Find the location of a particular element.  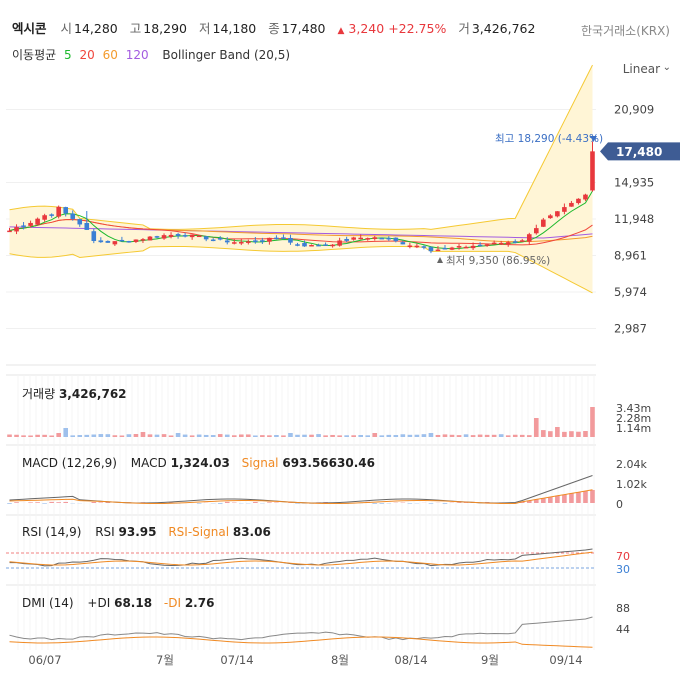

rsi-signal-value: 83.06 is located at coordinates (251, 532).